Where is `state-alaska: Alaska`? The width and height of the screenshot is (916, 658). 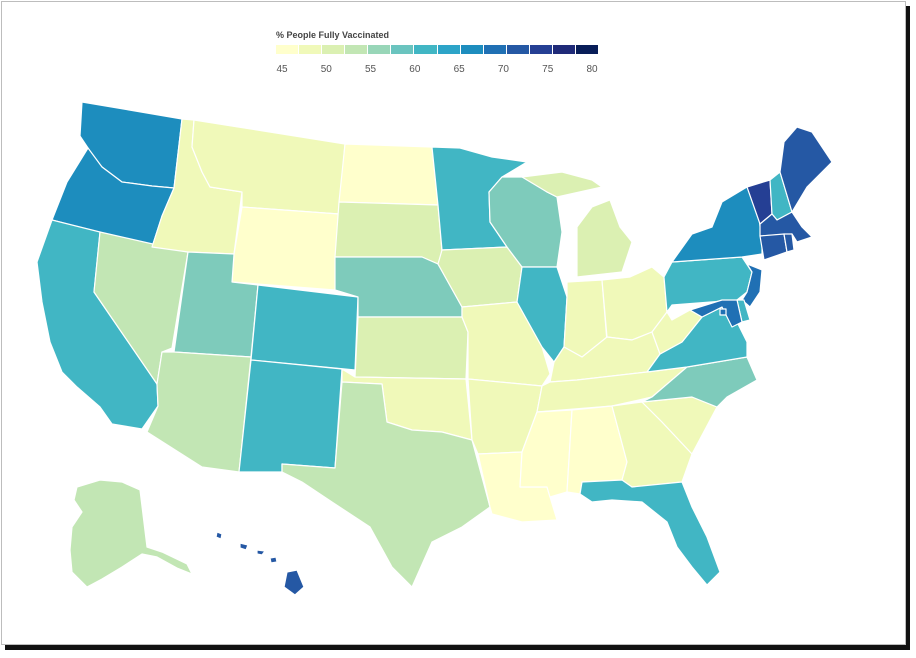 state-alaska: Alaska is located at coordinates (131, 533).